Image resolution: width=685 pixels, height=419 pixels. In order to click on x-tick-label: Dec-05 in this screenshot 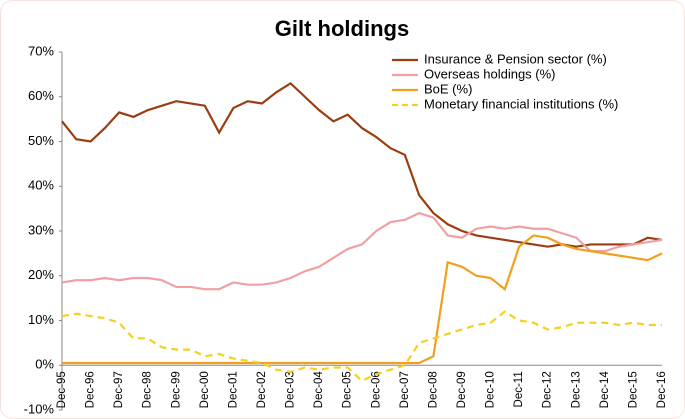, I will do `click(348, 389)`.